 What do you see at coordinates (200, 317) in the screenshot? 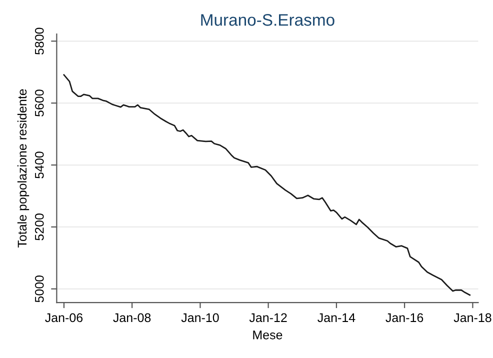
I see `x-tick-label: Jan-10` at bounding box center [200, 317].